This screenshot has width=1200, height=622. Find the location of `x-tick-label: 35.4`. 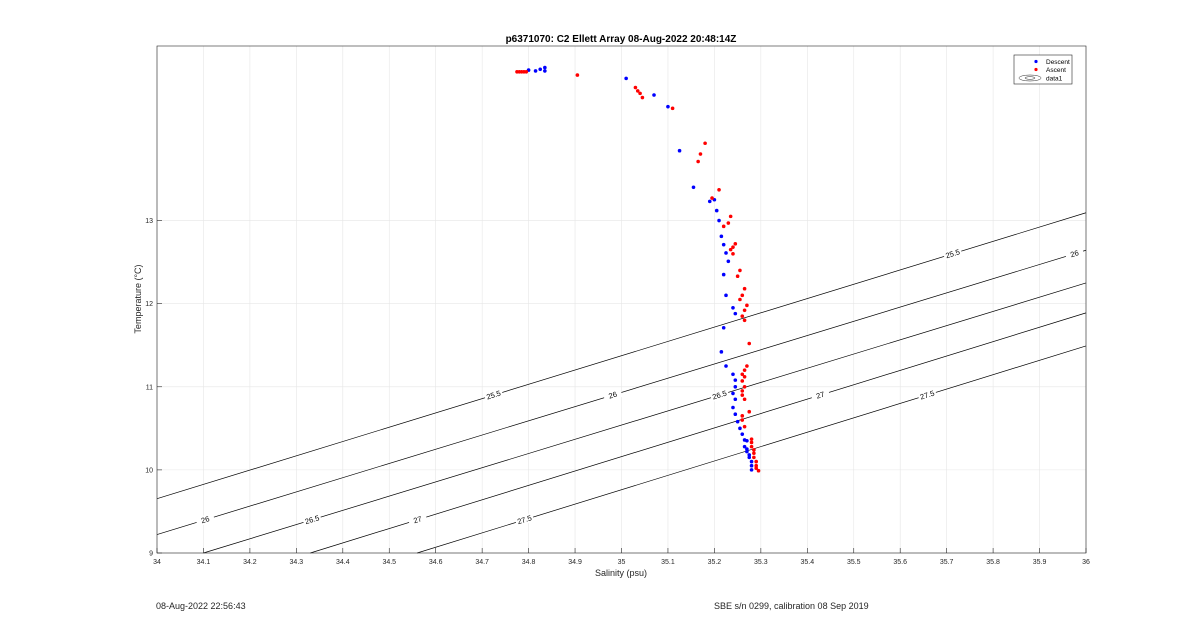

x-tick-label: 35.4 is located at coordinates (807, 562).